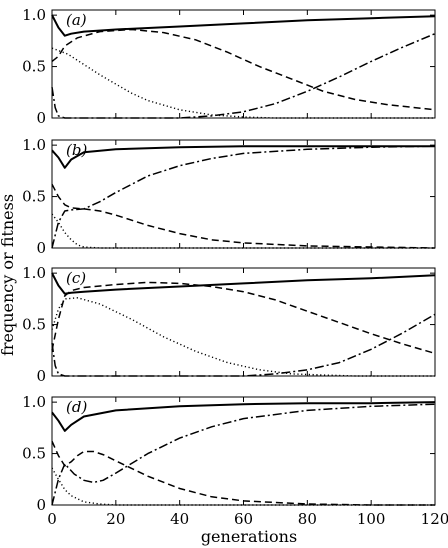 The width and height of the screenshot is (448, 548). What do you see at coordinates (115, 519) in the screenshot?
I see `x-tick-label: 20` at bounding box center [115, 519].